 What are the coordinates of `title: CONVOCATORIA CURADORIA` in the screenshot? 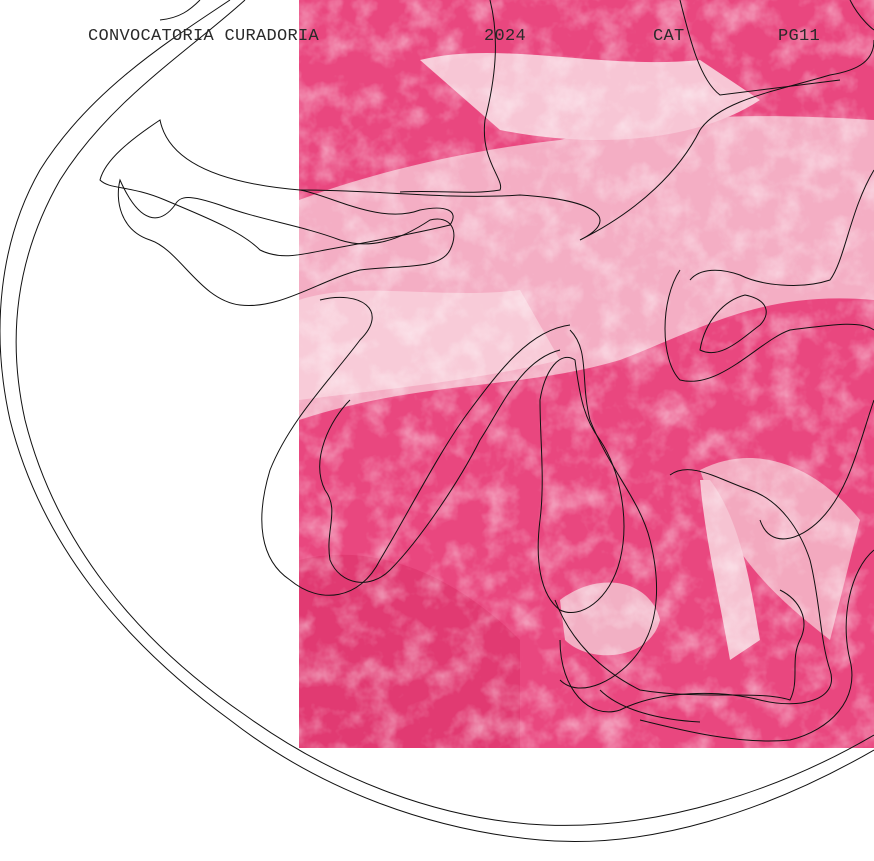 It's located at (204, 36).